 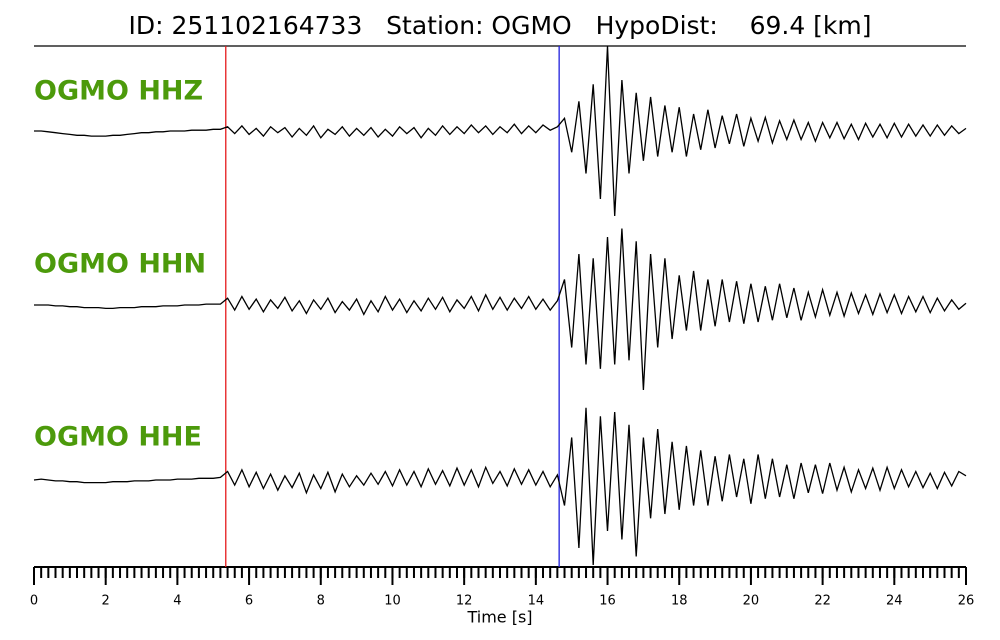 What do you see at coordinates (177, 601) in the screenshot?
I see `x-tick-label: 4` at bounding box center [177, 601].